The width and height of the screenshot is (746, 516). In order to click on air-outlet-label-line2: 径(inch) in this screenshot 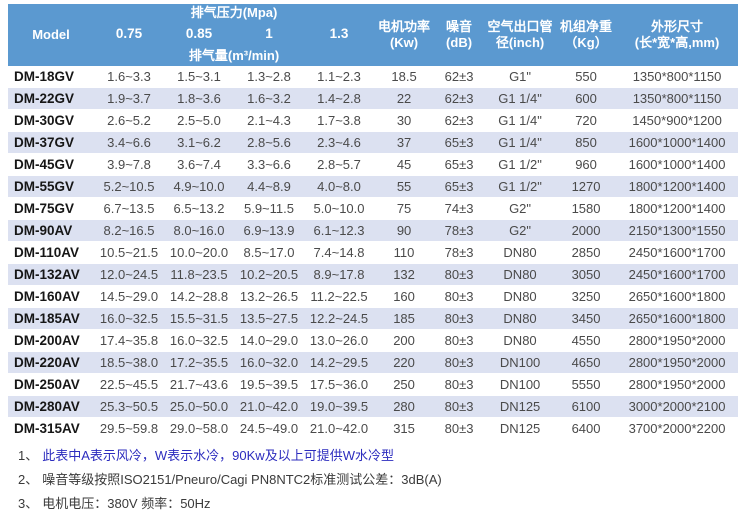, I will do `click(520, 42)`.